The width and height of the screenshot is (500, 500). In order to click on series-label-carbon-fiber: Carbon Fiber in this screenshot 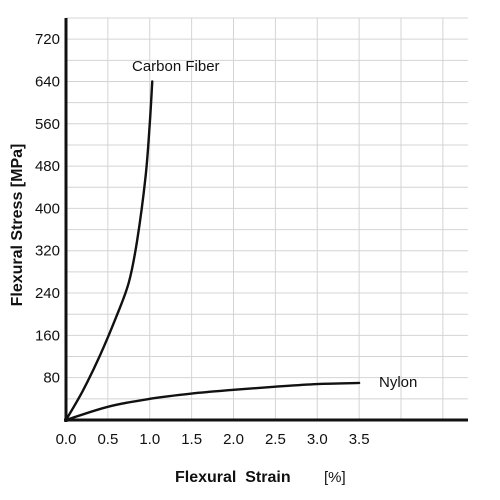, I will do `click(176, 66)`.